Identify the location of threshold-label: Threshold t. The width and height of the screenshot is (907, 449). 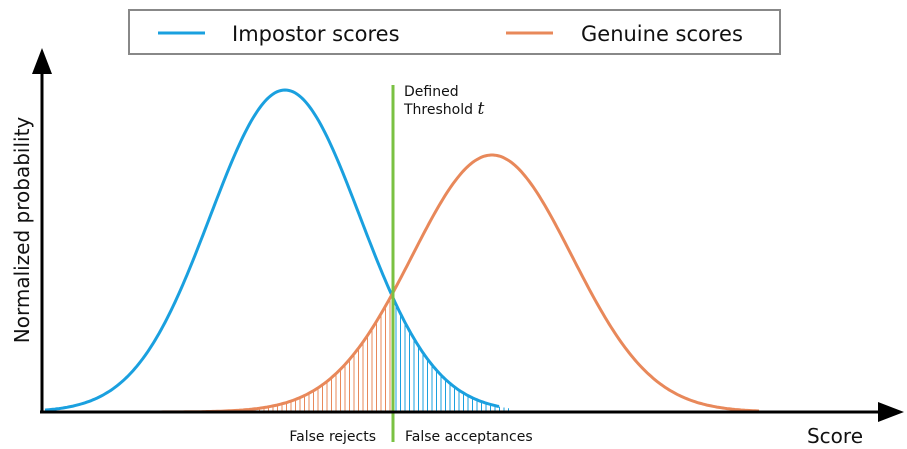
(443, 109).